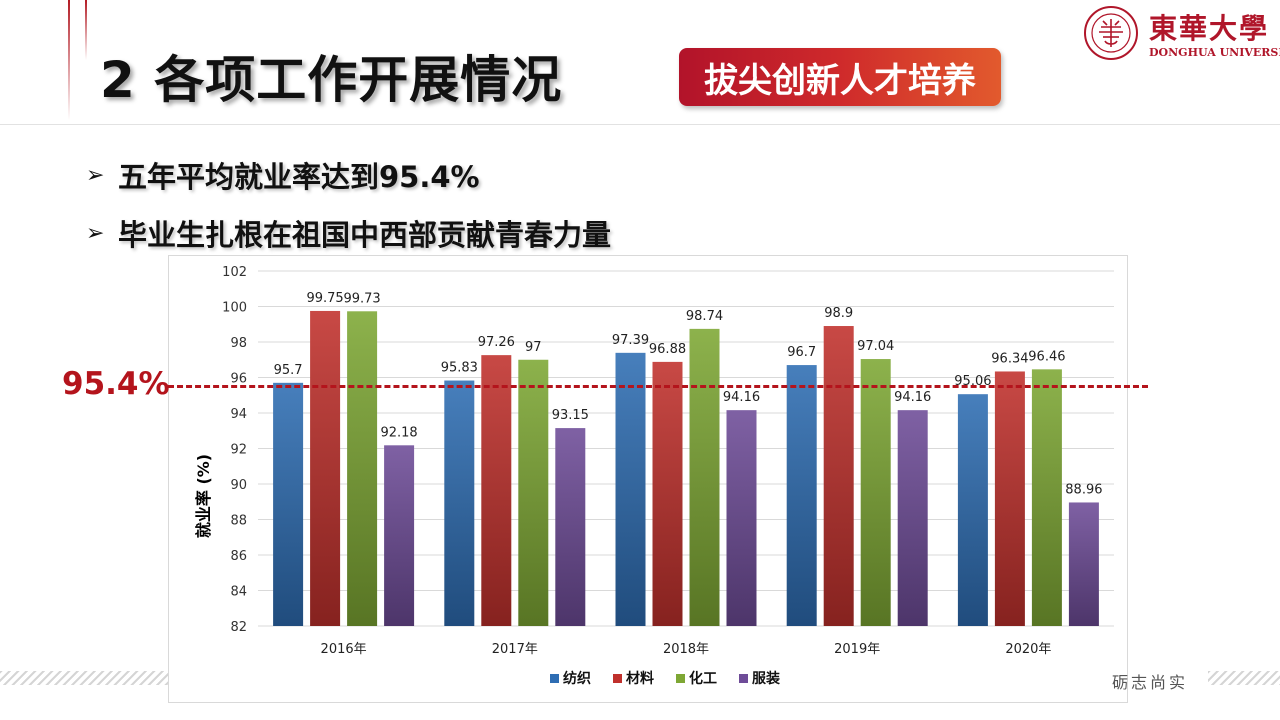 The height and width of the screenshot is (720, 1280). Describe the element at coordinates (238, 450) in the screenshot. I see `y-tick-label: 92` at that location.